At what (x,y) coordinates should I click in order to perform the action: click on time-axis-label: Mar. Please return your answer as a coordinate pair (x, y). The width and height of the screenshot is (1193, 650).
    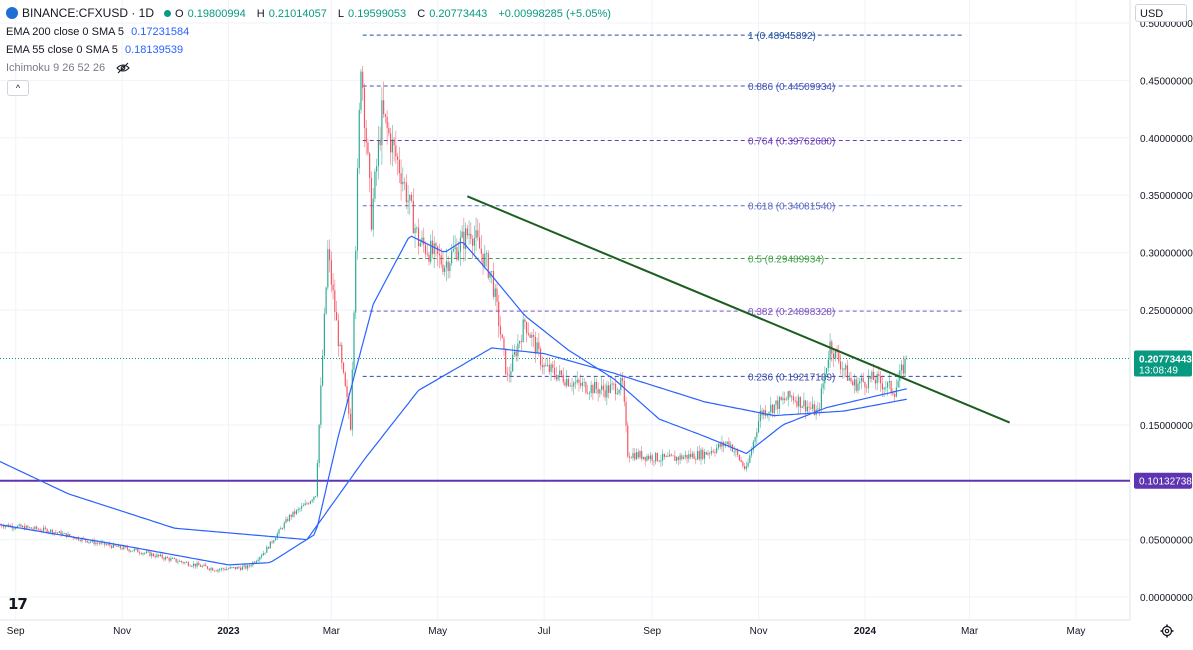
    Looking at the image, I should click on (970, 631).